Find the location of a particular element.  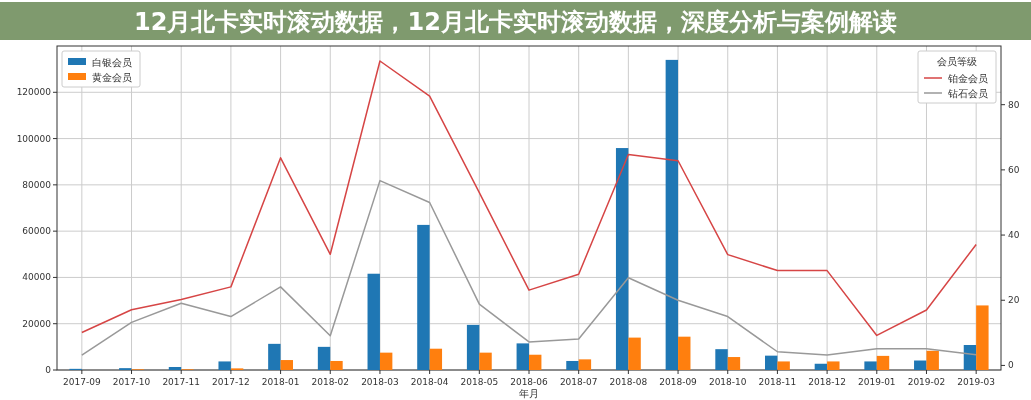

x-tick-label: 2018-12 is located at coordinates (827, 382).